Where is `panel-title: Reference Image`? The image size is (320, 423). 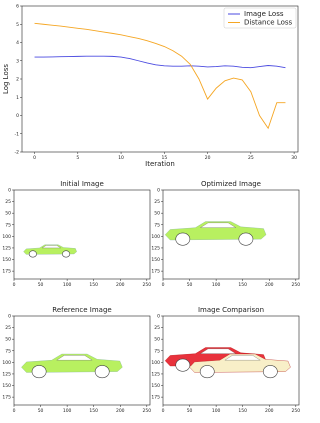 panel-title: Reference Image is located at coordinates (81, 310).